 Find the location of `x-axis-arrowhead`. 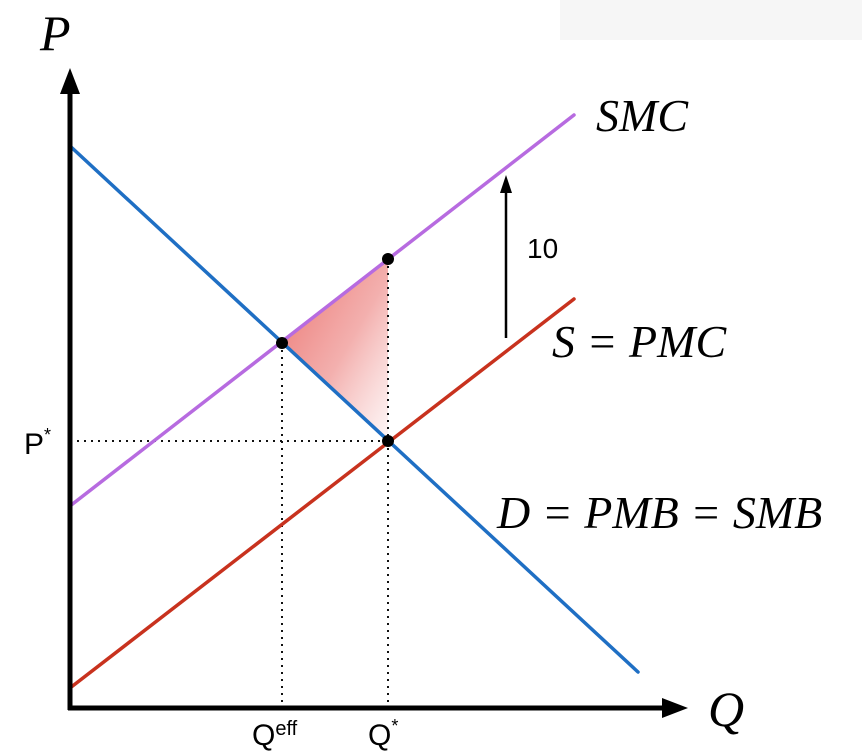

x-axis-arrowhead is located at coordinates (675, 708).